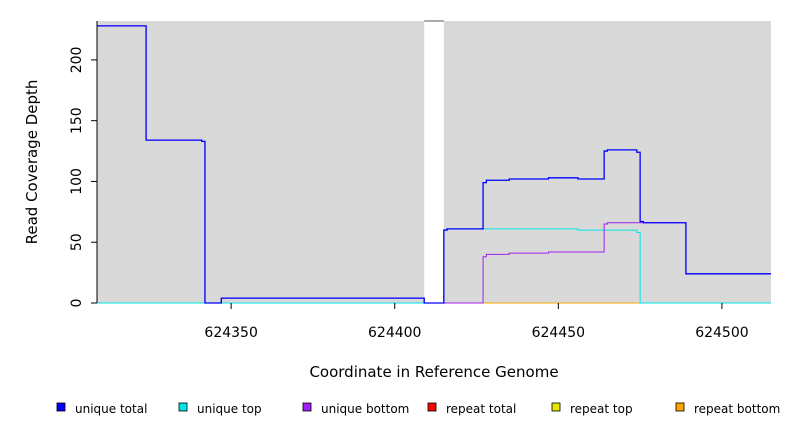  I want to click on legend-item-unique-top: unique top, so click(220, 409).